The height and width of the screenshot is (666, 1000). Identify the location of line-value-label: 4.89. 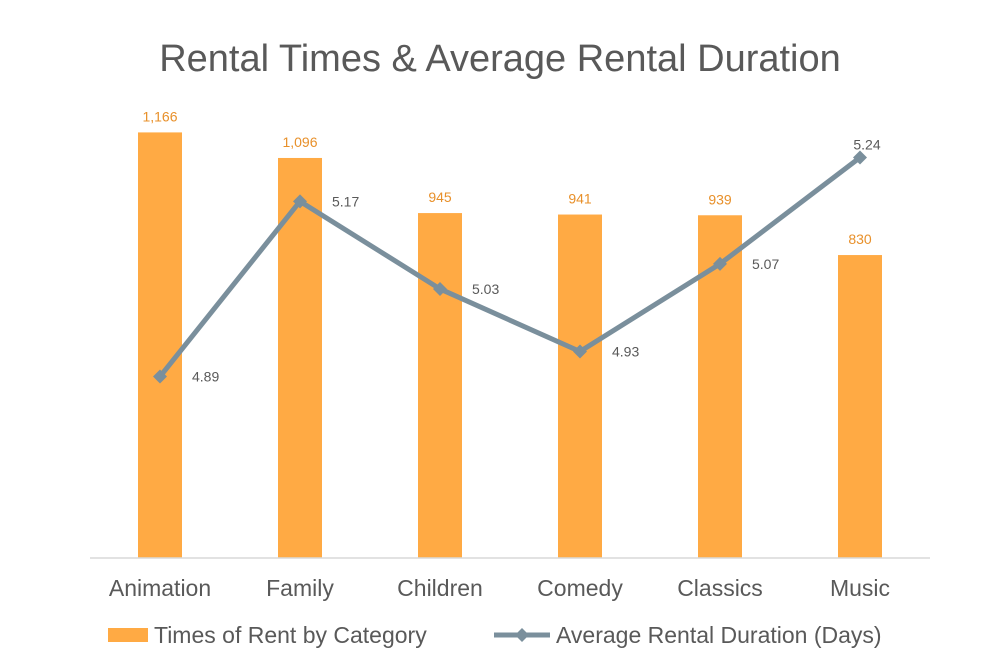
(205, 377).